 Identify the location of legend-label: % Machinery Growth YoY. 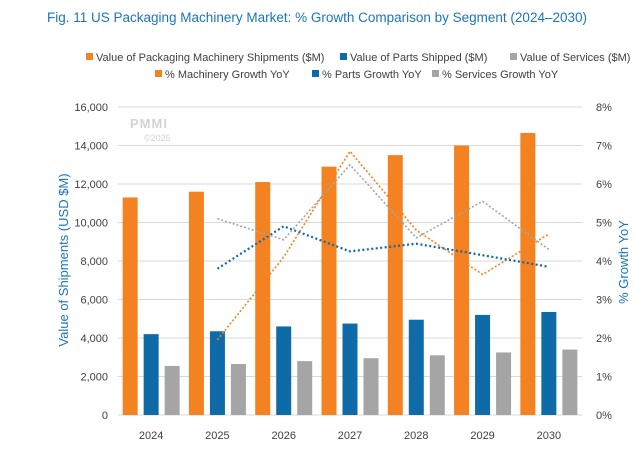
(227, 75).